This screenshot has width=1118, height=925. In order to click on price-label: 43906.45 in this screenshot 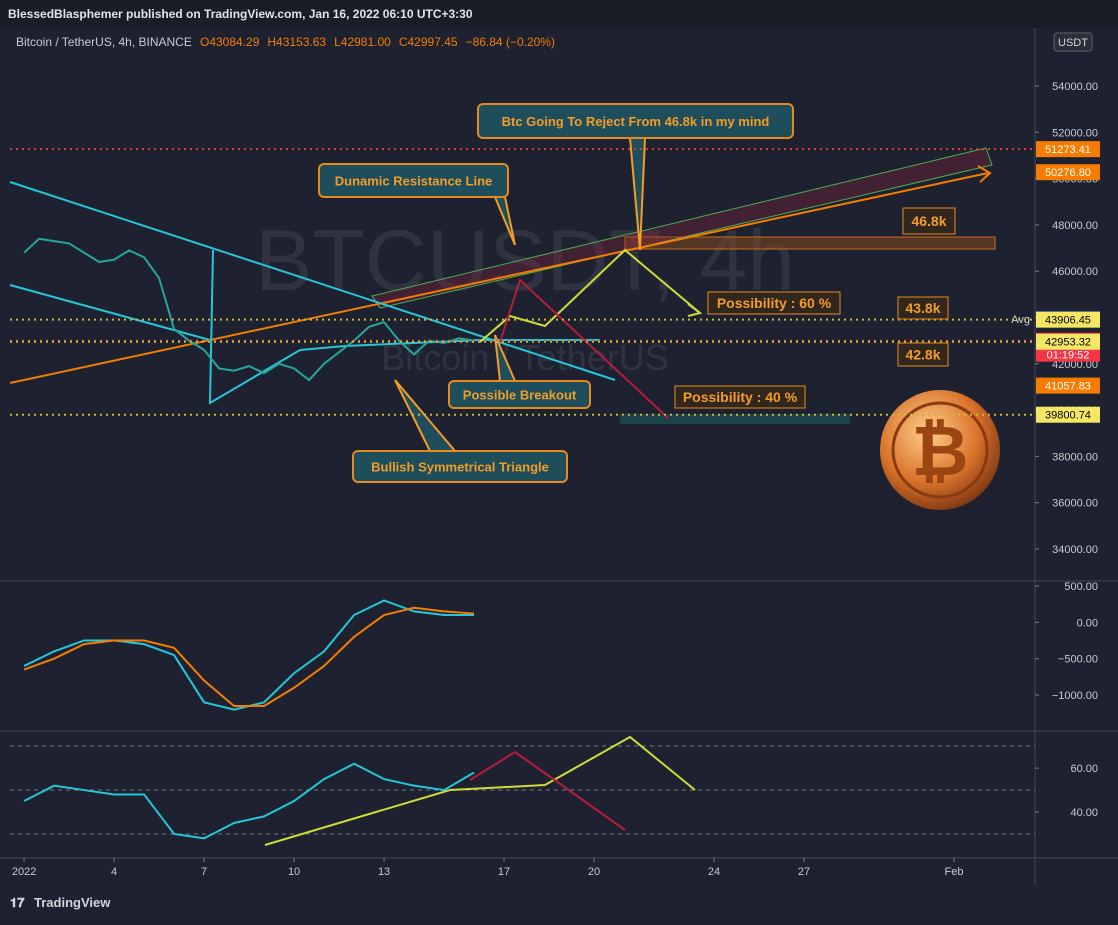, I will do `click(1068, 321)`.